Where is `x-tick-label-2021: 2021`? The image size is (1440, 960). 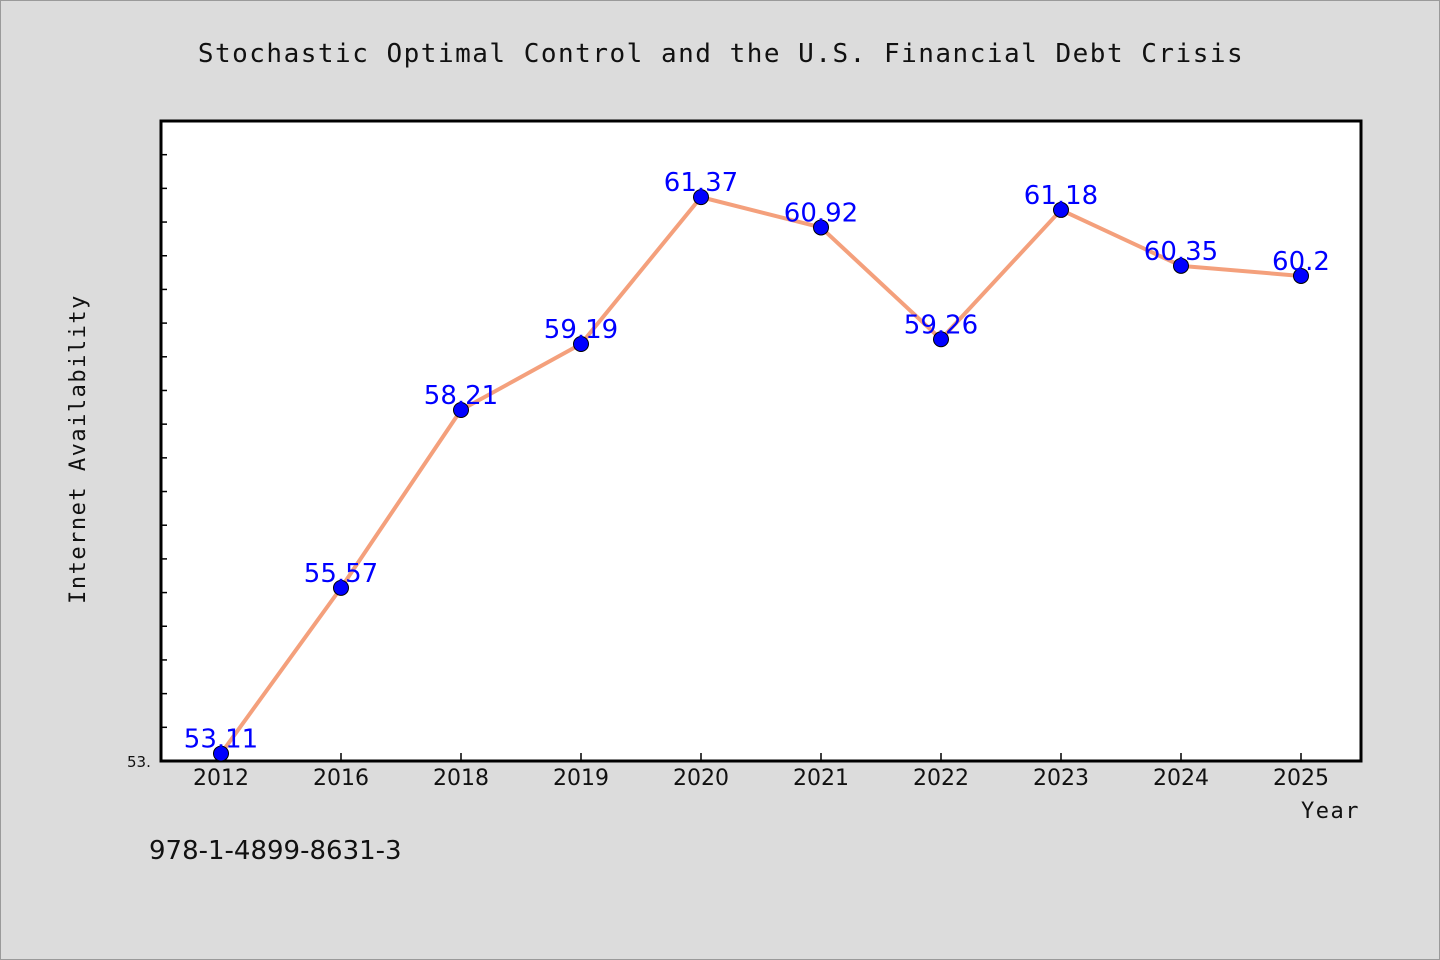
x-tick-label-2021: 2021 is located at coordinates (821, 778).